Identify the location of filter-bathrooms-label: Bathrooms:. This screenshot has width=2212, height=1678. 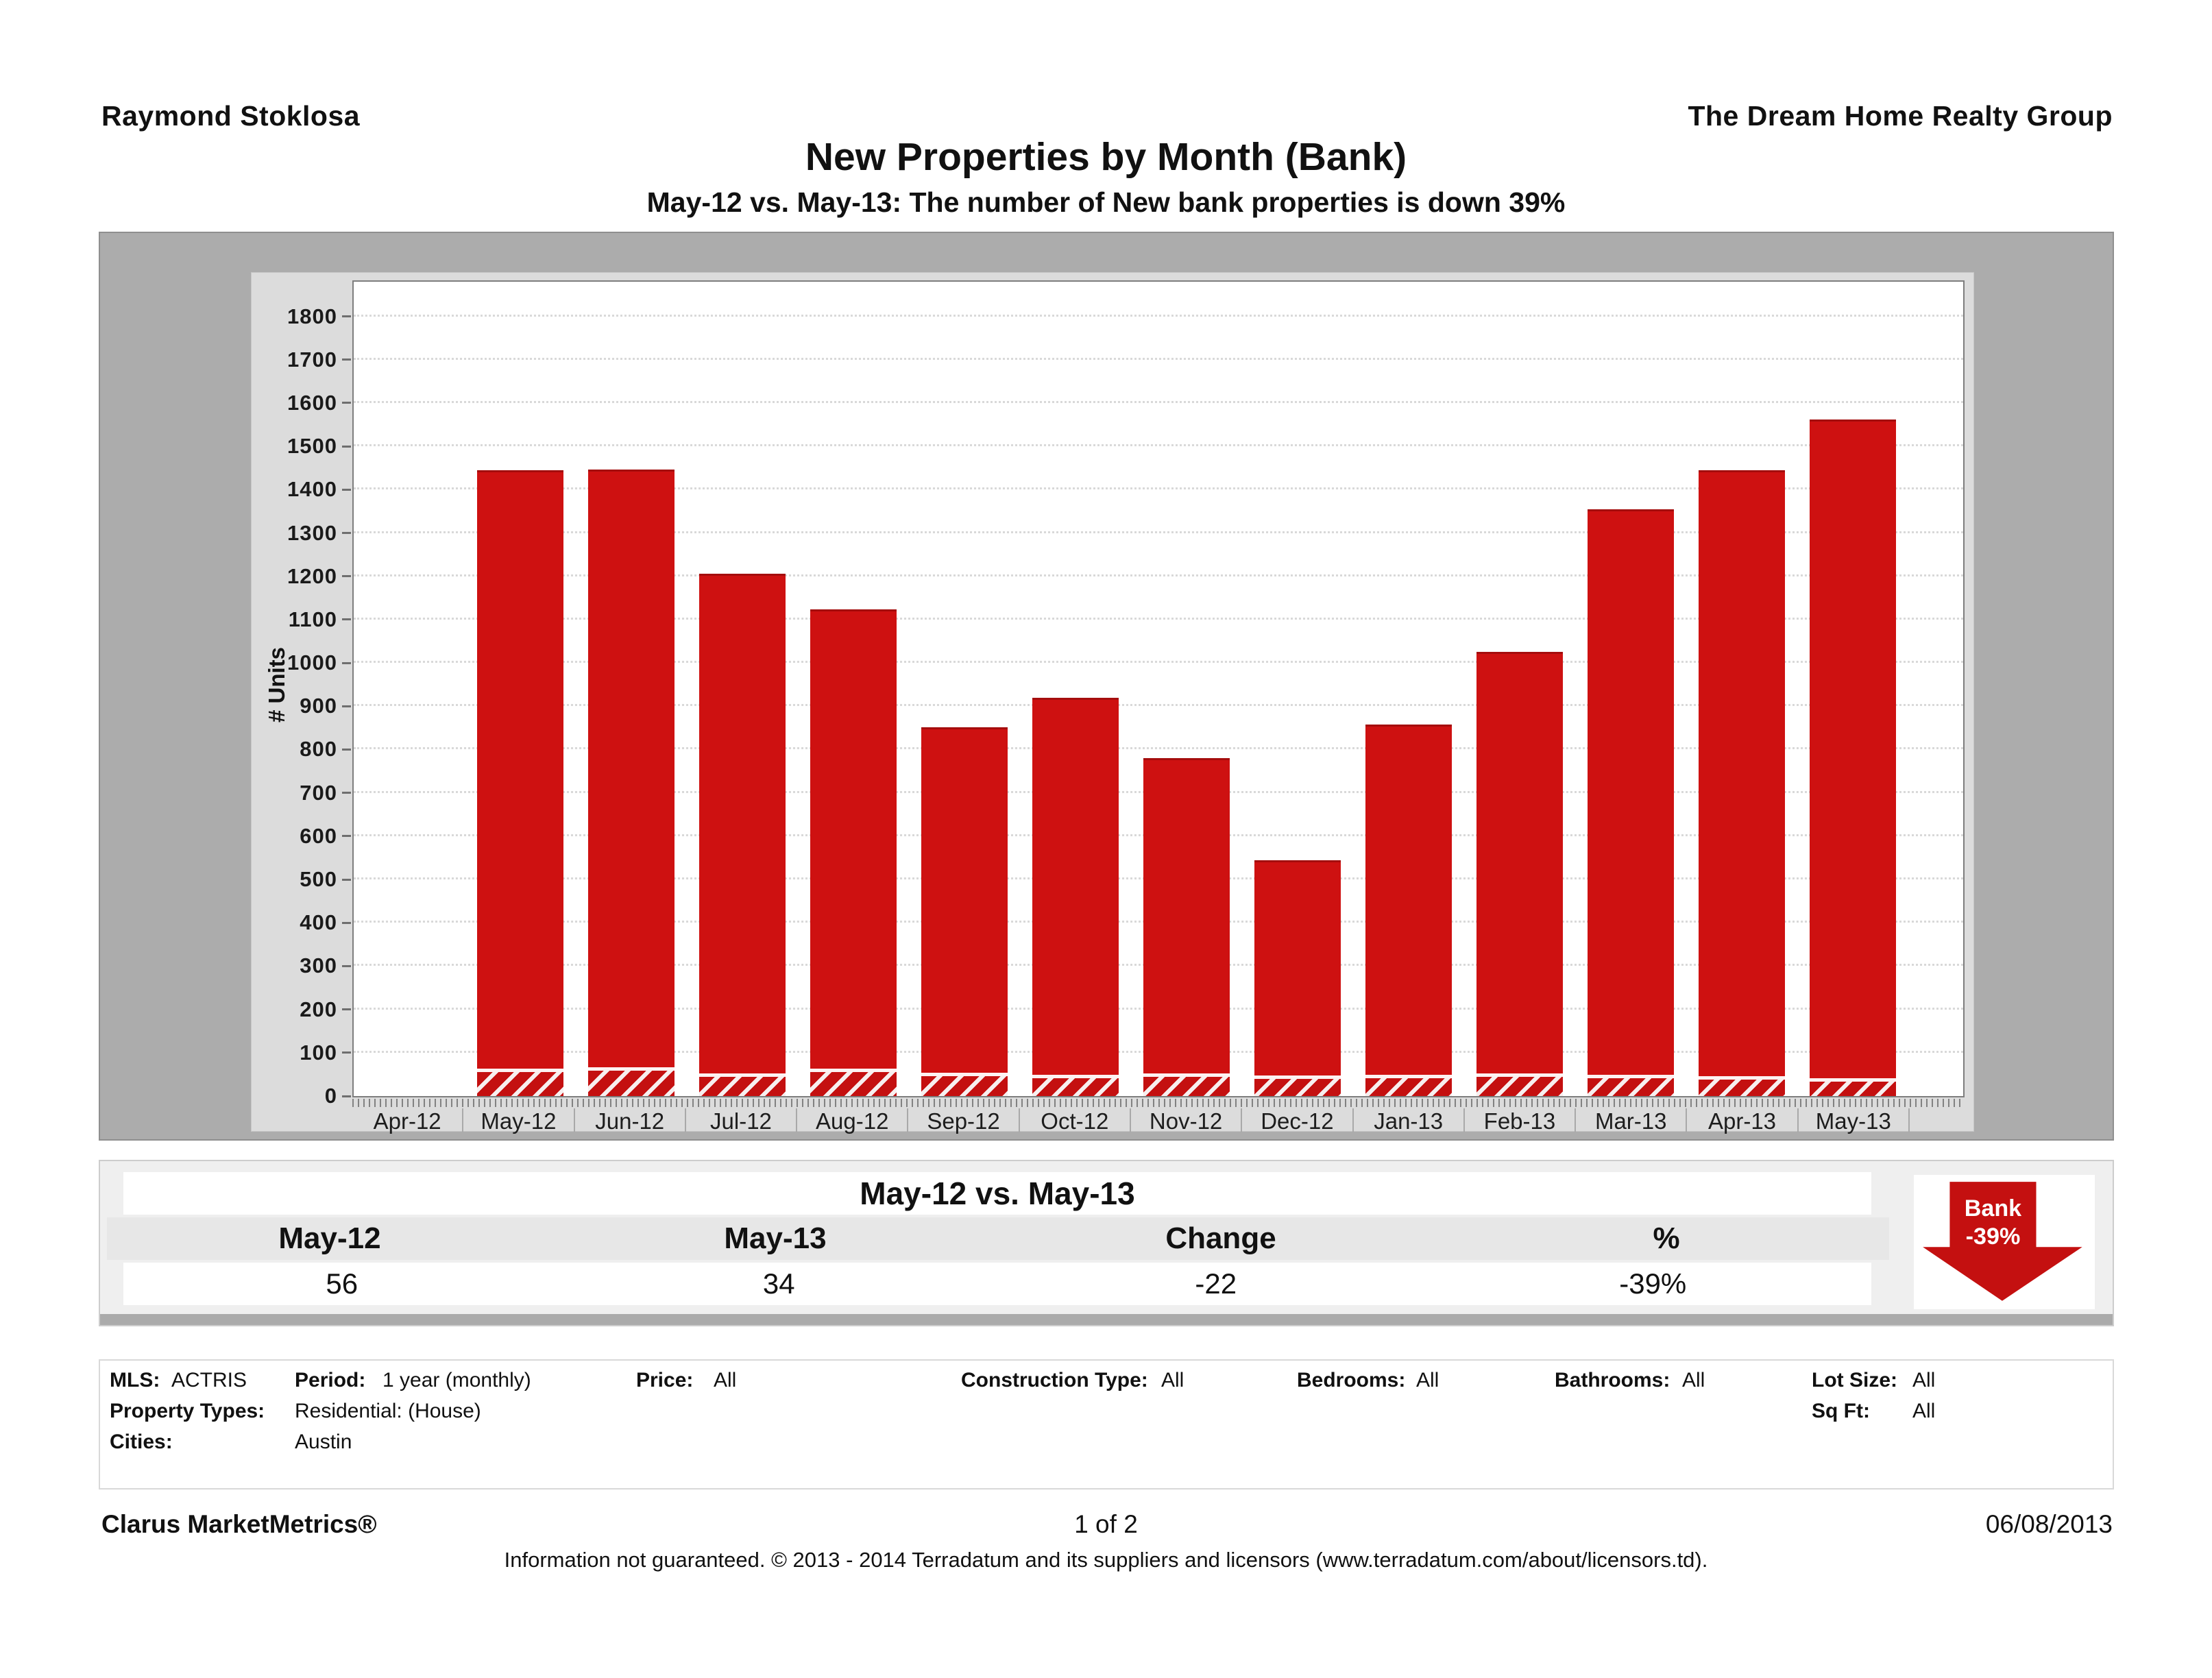
(1612, 1380).